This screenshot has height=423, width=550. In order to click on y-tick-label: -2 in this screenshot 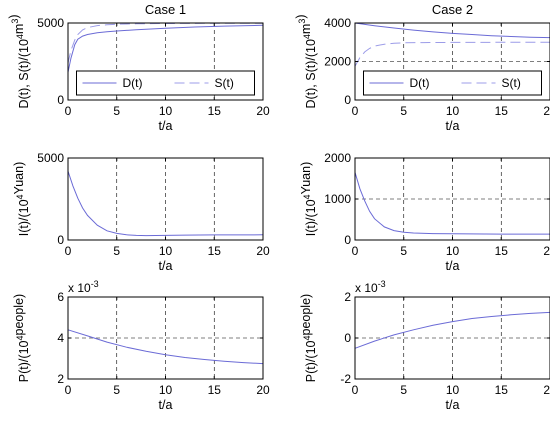, I will do `click(345, 379)`.